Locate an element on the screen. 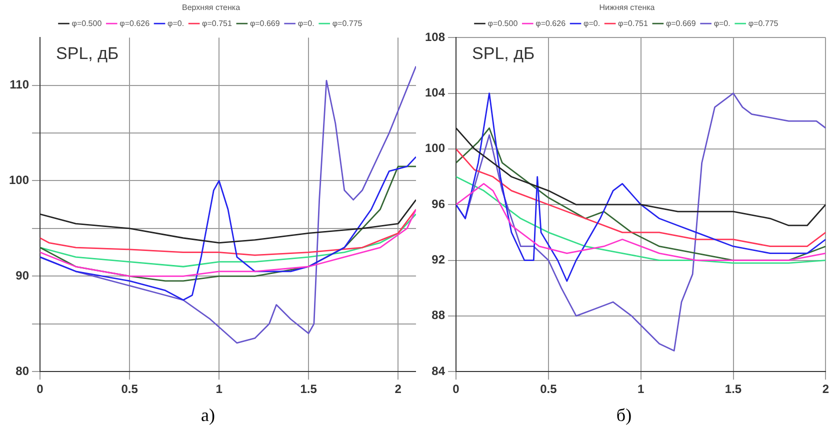  legend-title: Верхняя стенка is located at coordinates (211, 7).